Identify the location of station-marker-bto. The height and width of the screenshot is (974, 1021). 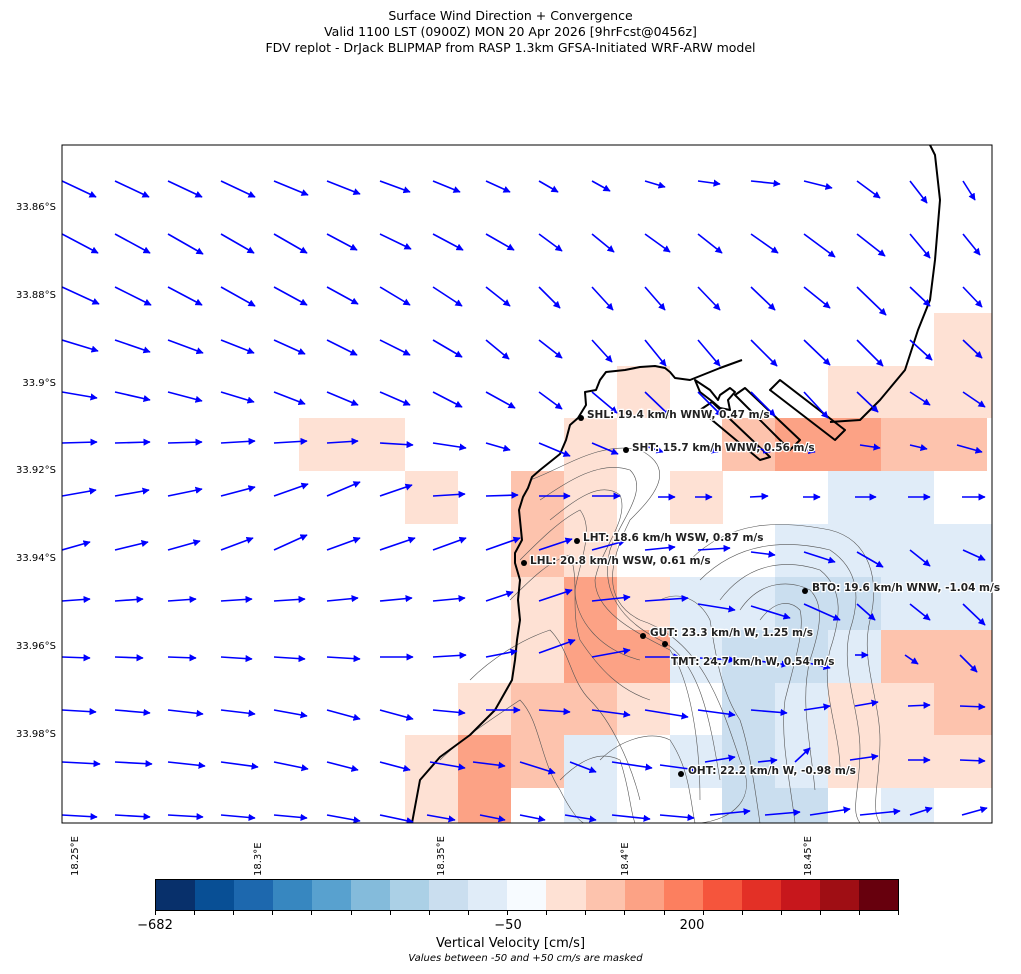
(805, 591).